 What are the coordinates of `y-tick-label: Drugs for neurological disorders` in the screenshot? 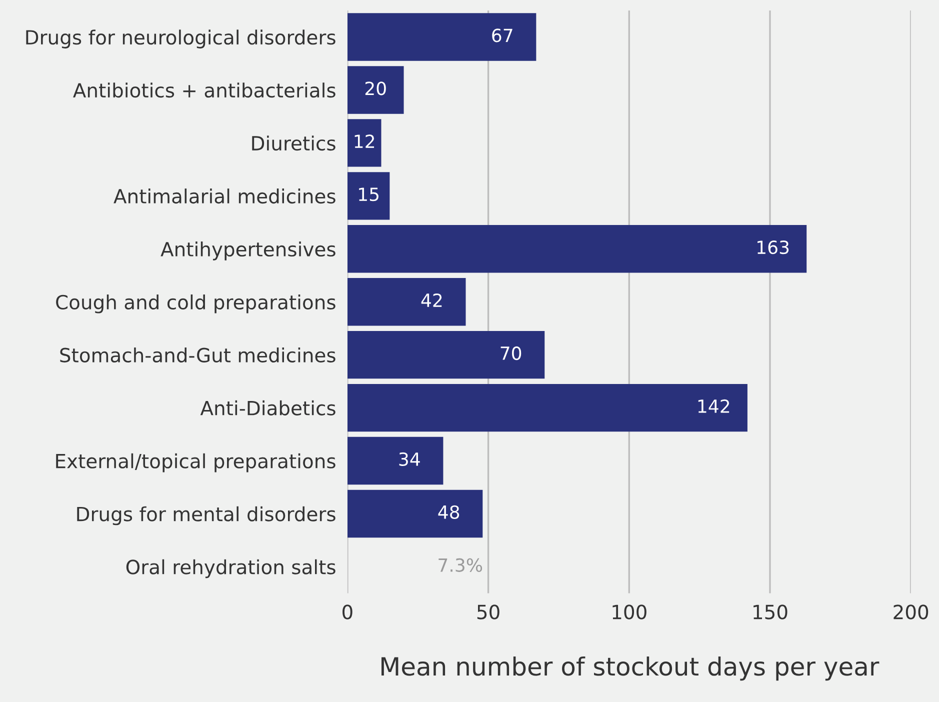 It's located at (181, 39).